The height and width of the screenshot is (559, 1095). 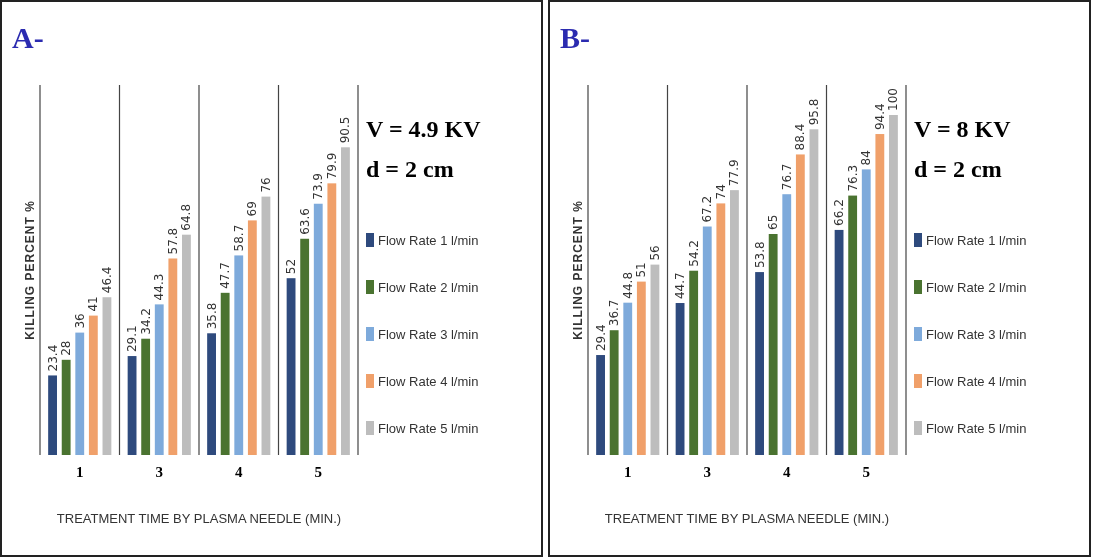 What do you see at coordinates (145, 321) in the screenshot?
I see `data-label: 34.2` at bounding box center [145, 321].